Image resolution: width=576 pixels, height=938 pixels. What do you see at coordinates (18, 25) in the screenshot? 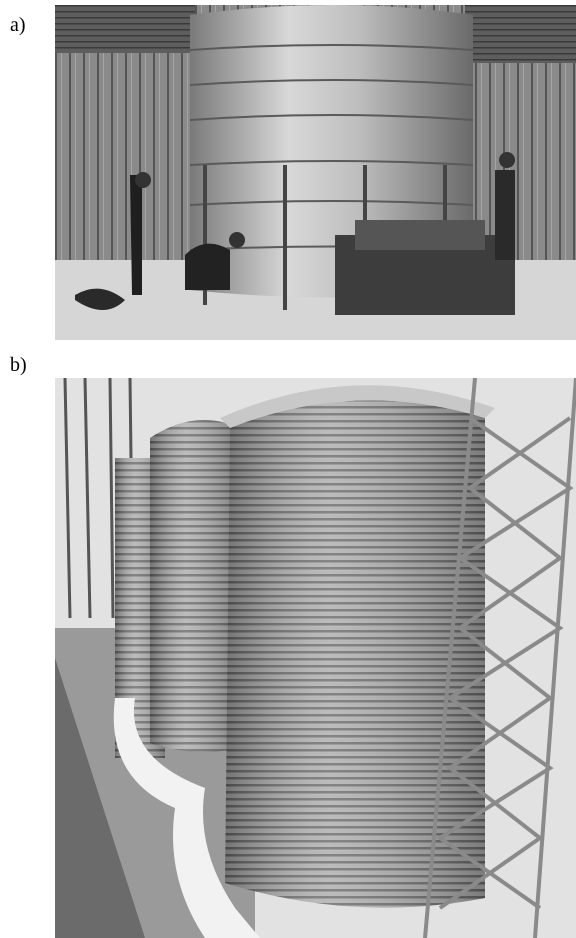
I see `panel-label: a)` at bounding box center [18, 25].